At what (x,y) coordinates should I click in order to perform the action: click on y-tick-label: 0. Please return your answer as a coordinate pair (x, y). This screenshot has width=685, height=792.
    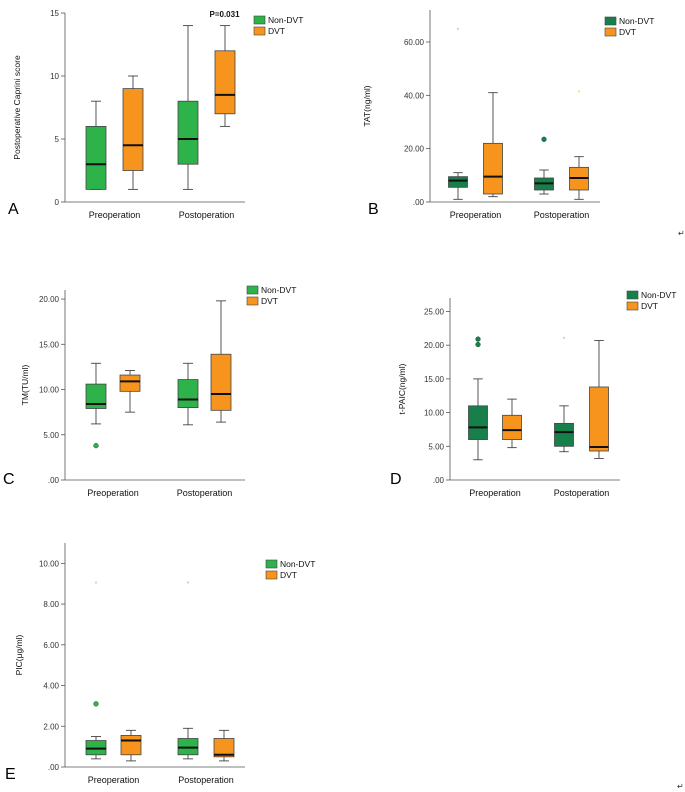
    Looking at the image, I should click on (57, 202).